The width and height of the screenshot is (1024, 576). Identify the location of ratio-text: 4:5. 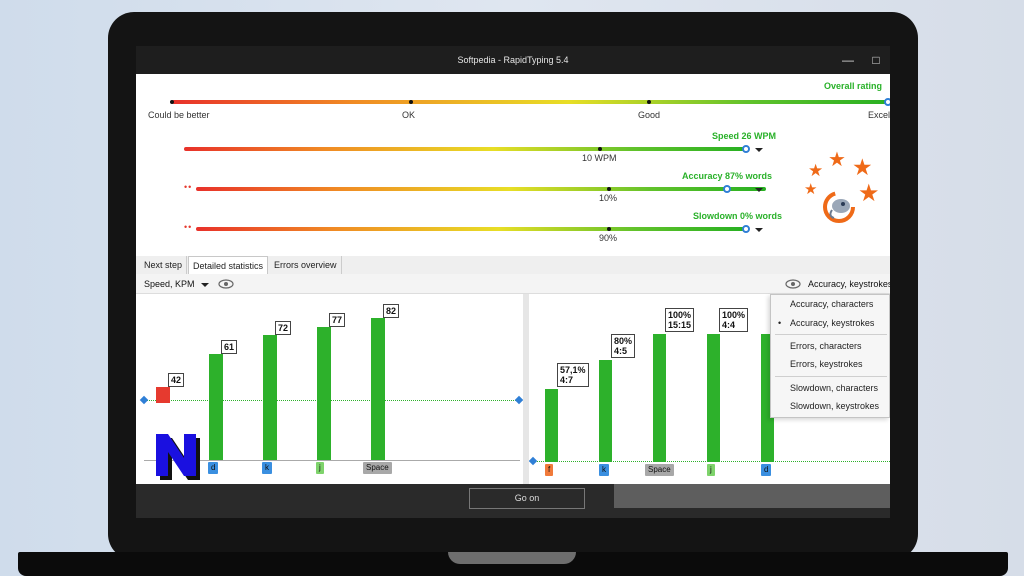
(621, 351).